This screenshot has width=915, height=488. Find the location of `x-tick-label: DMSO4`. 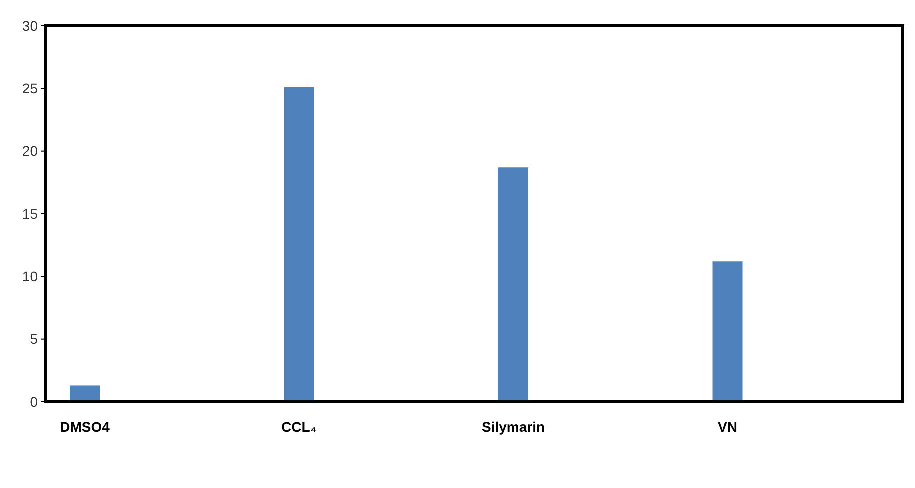

x-tick-label: DMSO4 is located at coordinates (85, 427).